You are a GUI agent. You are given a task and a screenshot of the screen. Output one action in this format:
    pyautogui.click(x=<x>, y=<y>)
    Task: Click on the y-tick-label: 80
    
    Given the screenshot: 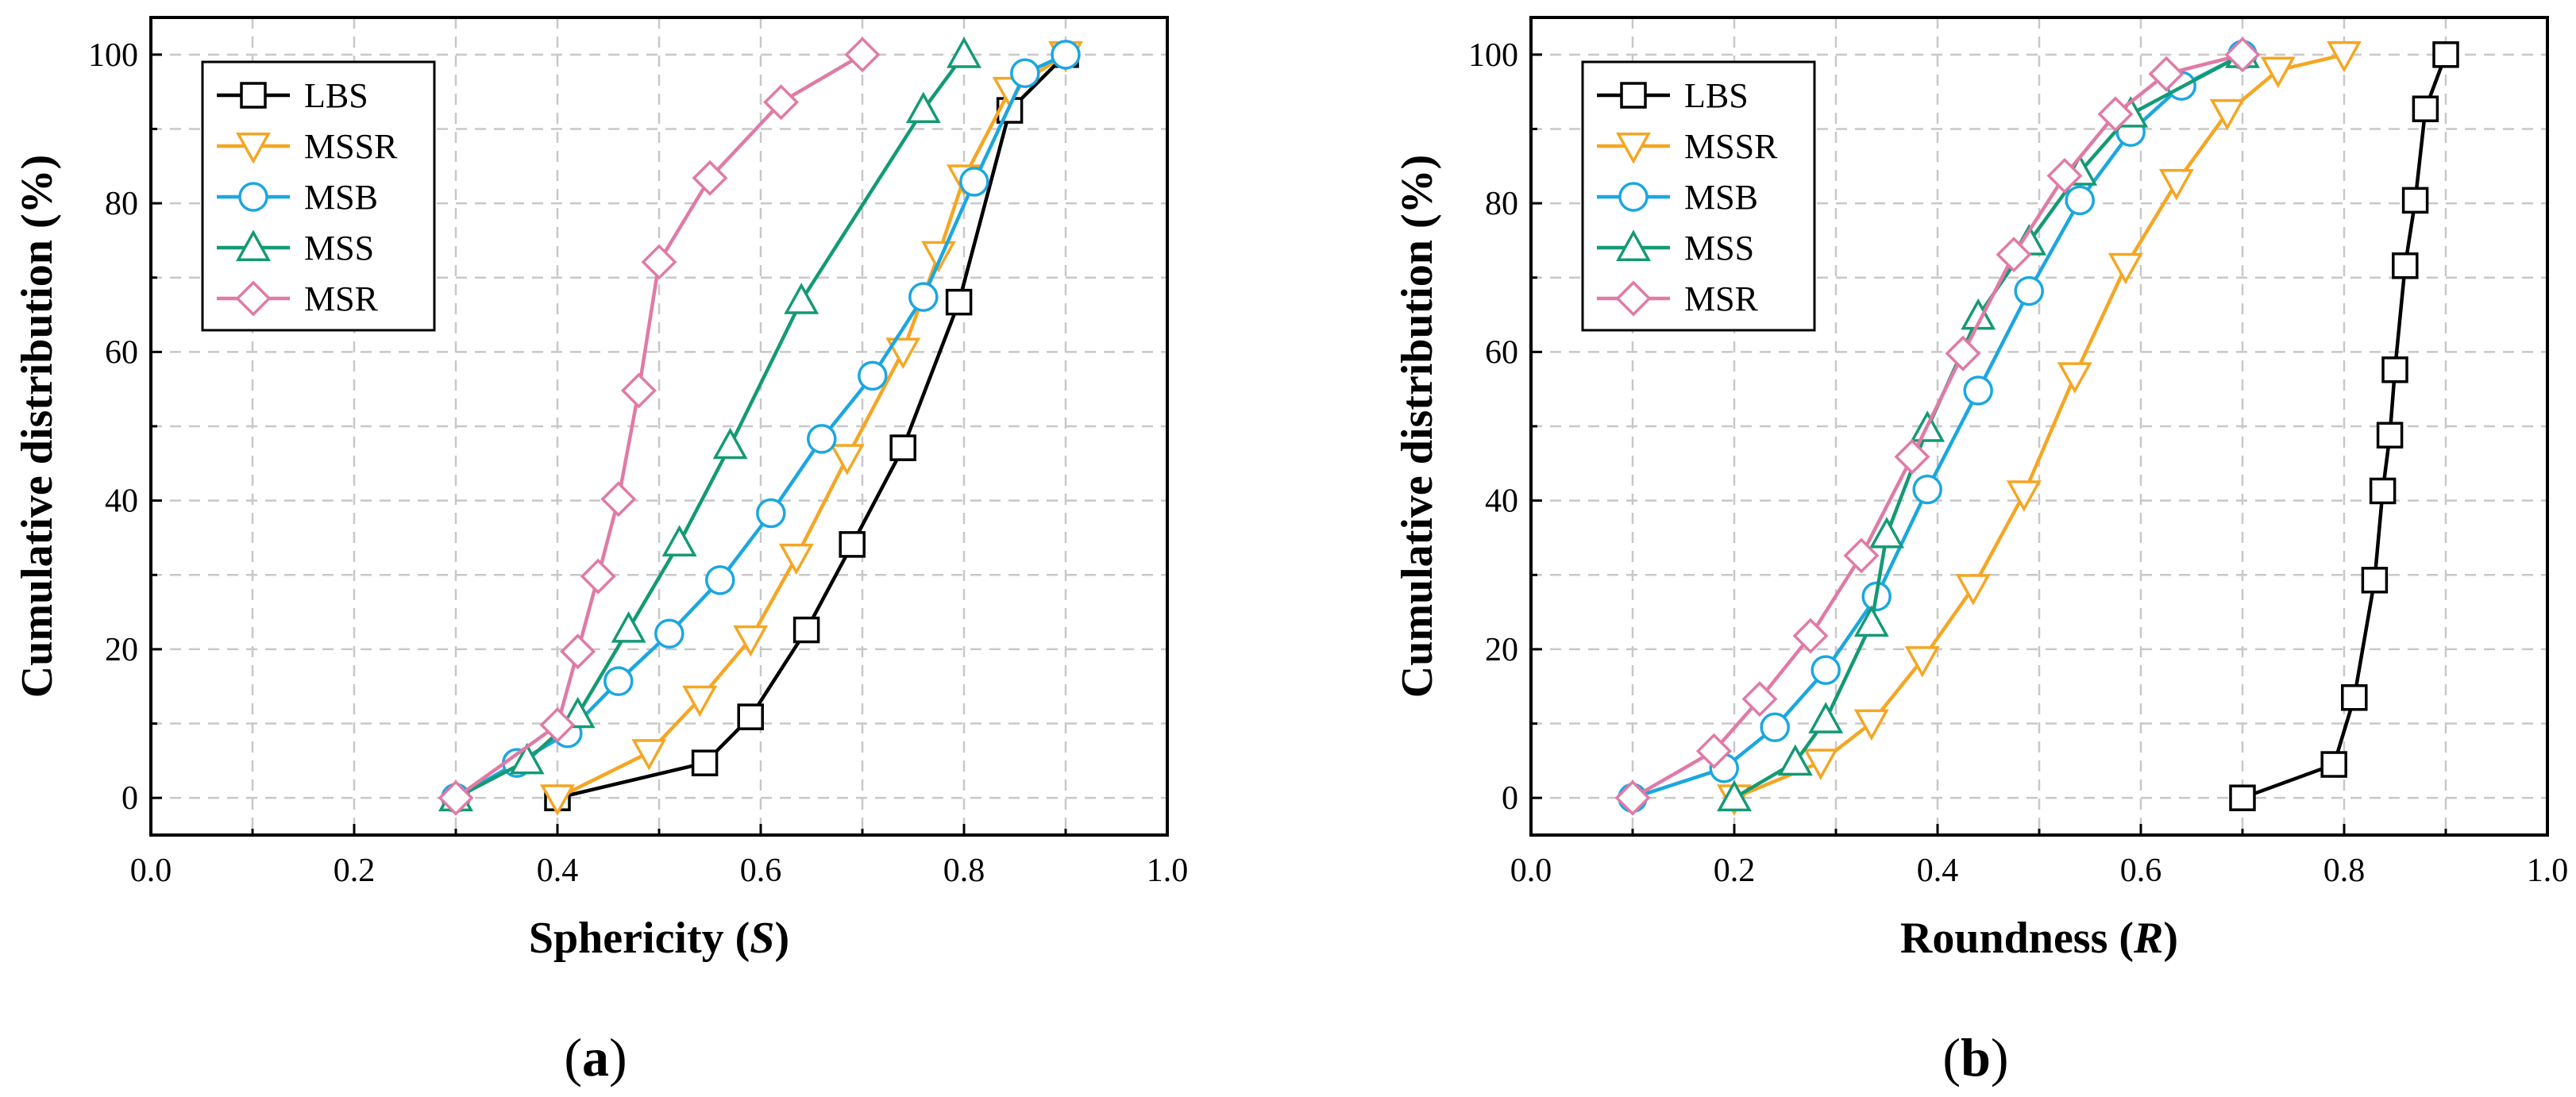 What is the action you would take?
    pyautogui.click(x=1501, y=204)
    